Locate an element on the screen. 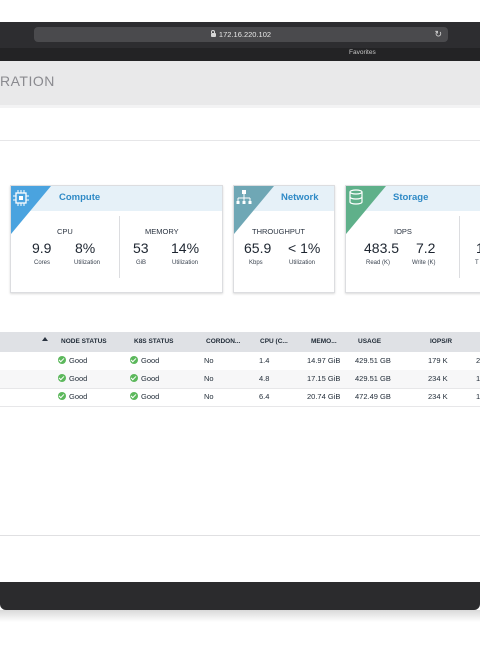 The image size is (480, 650). favorites-label: Favorites is located at coordinates (362, 52).